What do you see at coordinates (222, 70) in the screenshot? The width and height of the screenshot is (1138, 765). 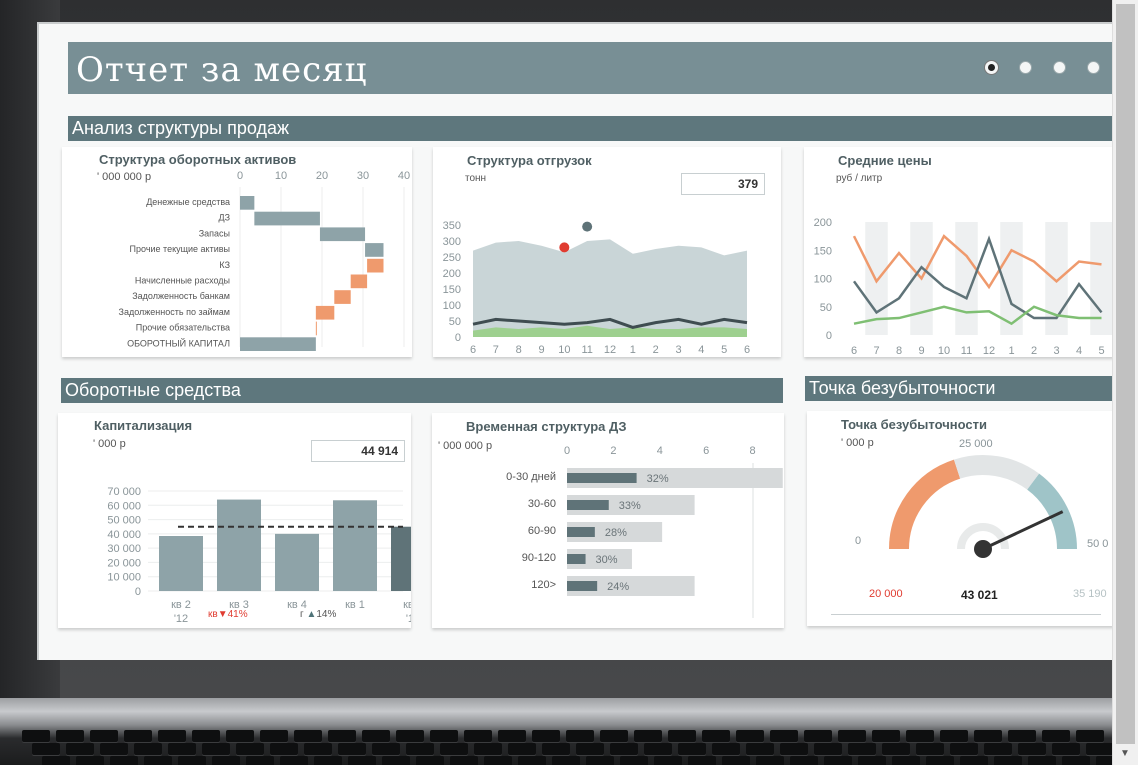 I see `report-title: Отчет за месяц` at bounding box center [222, 70].